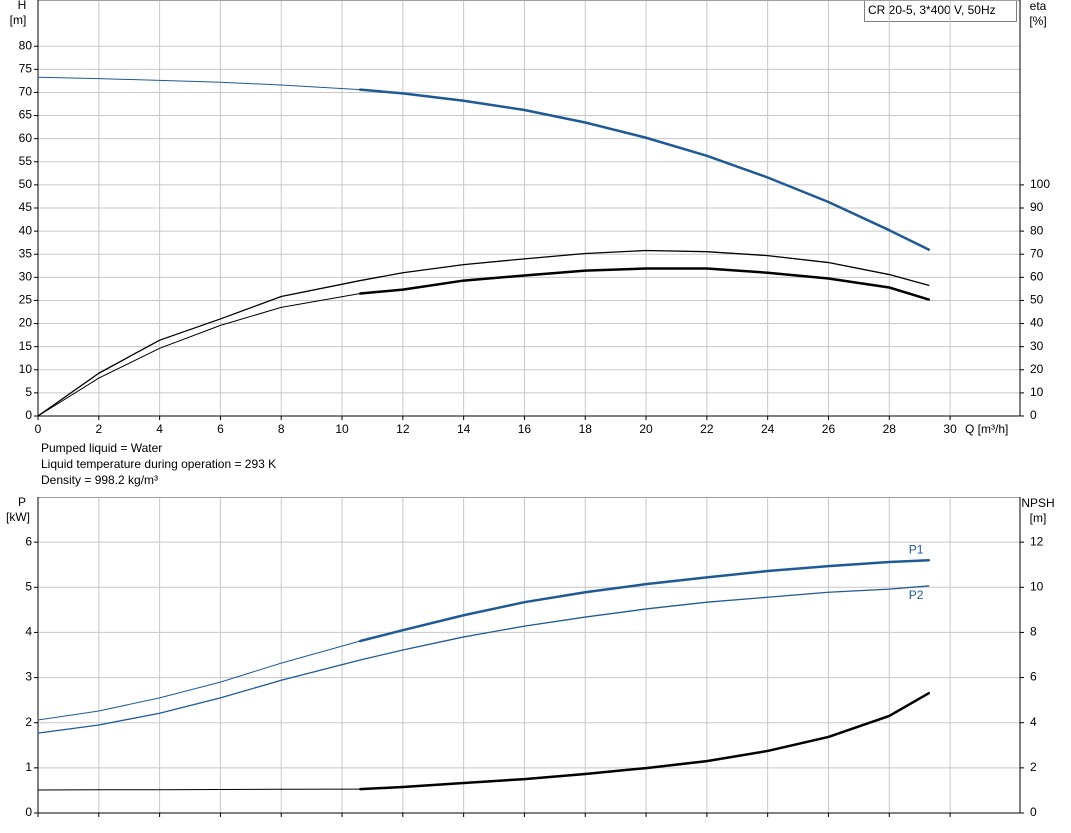 This screenshot has width=1071, height=833. What do you see at coordinates (890, 429) in the screenshot?
I see `x-tick-label: 28` at bounding box center [890, 429].